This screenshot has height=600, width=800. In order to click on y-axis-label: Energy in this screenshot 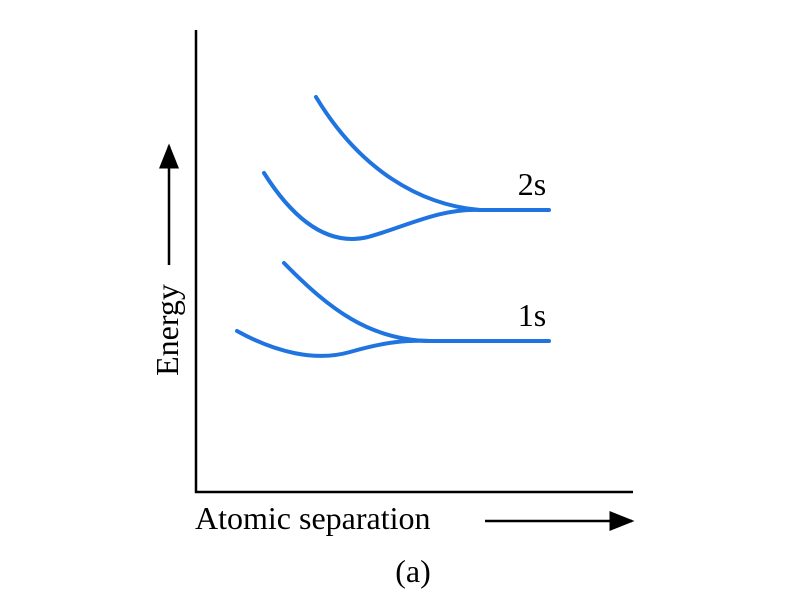, I will do `click(167, 330)`.